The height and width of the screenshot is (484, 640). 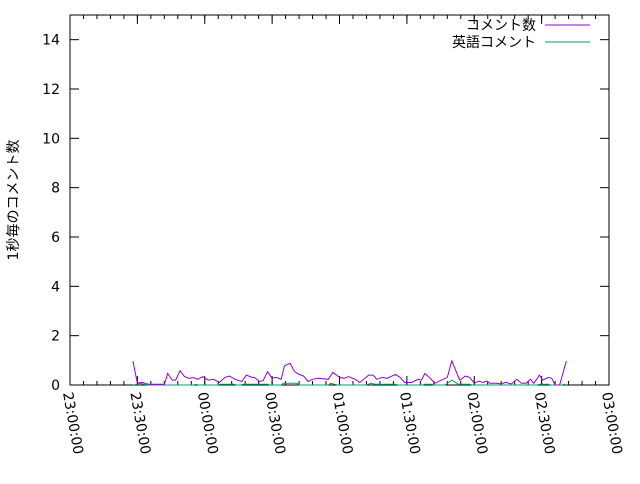 I want to click on x-tick-label: 23:30:00, so click(x=139, y=423).